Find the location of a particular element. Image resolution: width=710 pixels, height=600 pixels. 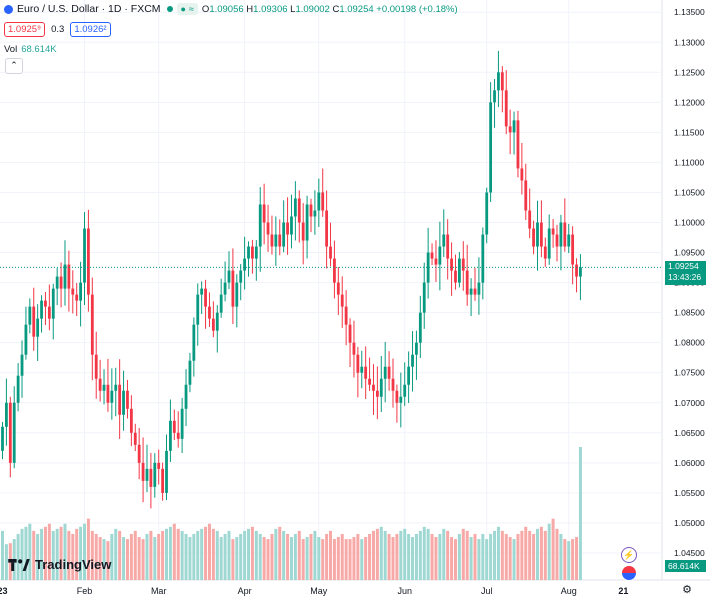

symbol-title: Euro / U.S. Dollar · 1D · FXCM is located at coordinates (89, 9).